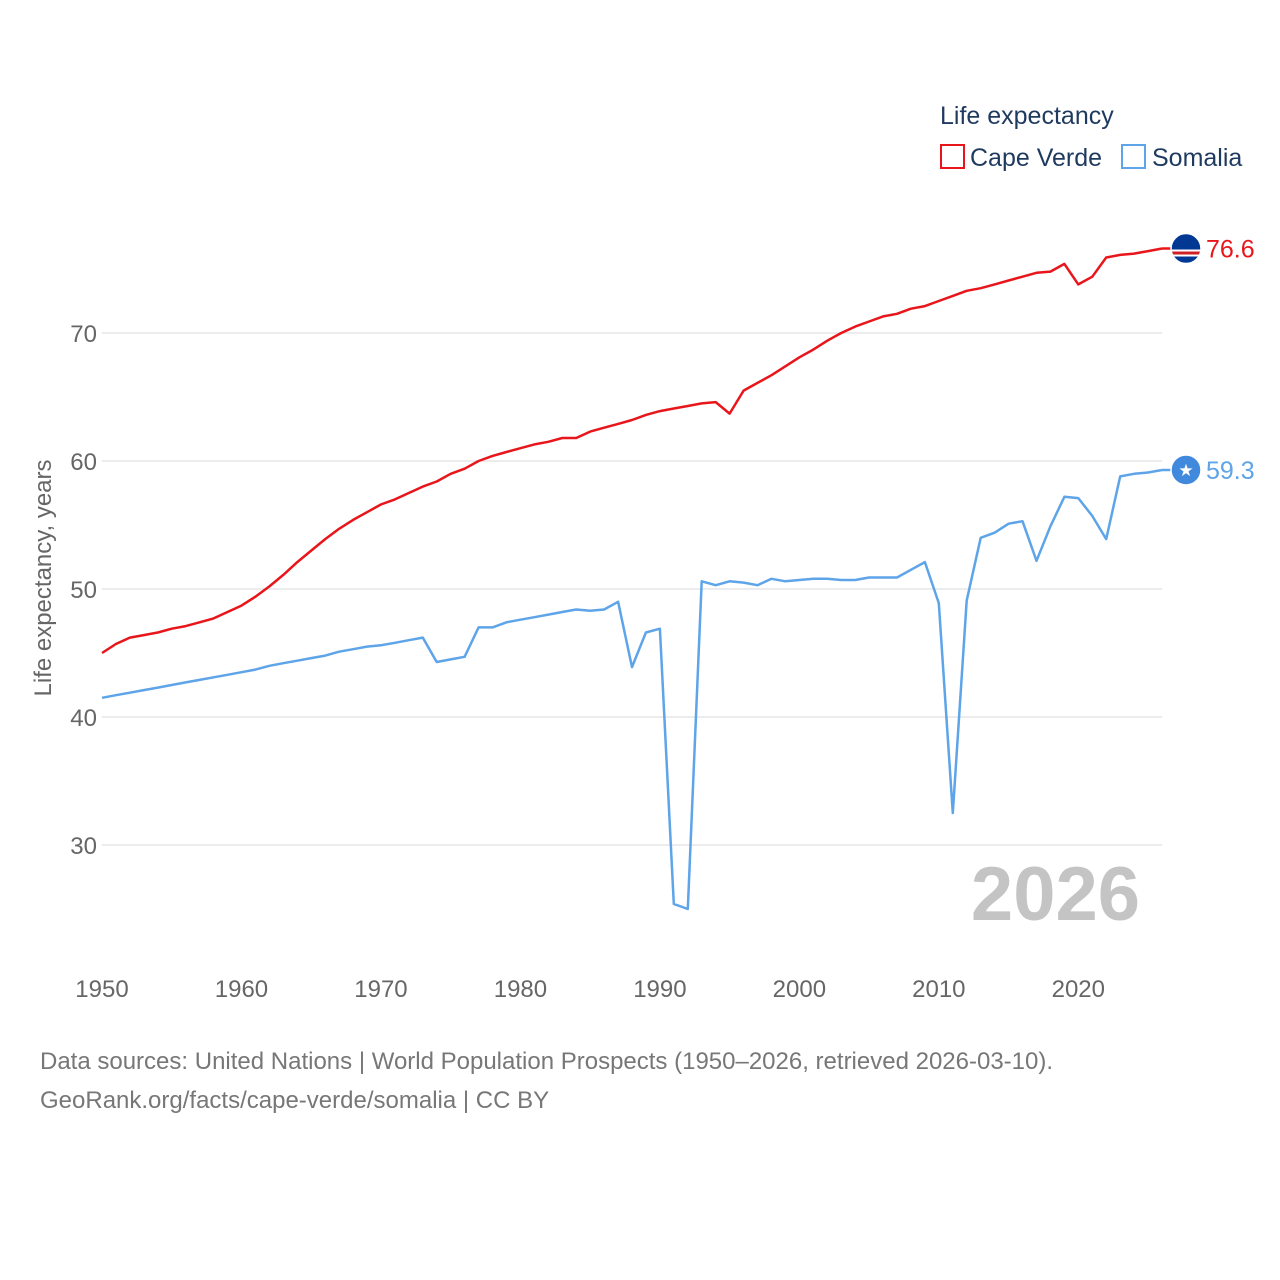  Describe the element at coordinates (43, 577) in the screenshot. I see `y-axis-label: Life expectancy, years` at that location.